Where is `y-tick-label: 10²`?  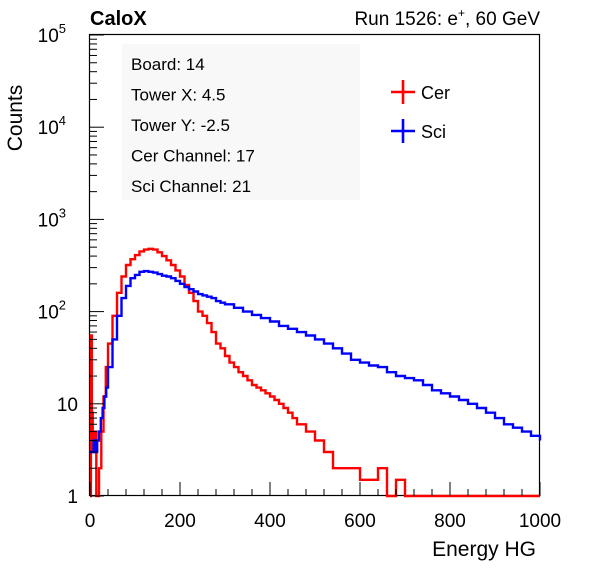
y-tick-label: 10² is located at coordinates (52, 311).